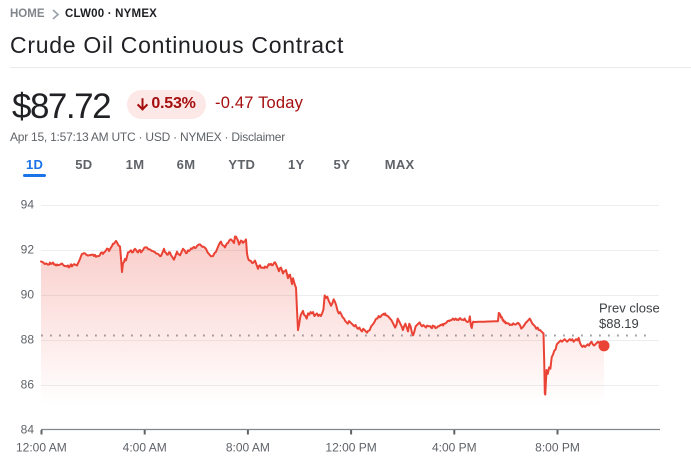 This screenshot has height=467, width=691. I want to click on svg-text: 86, so click(28, 385).